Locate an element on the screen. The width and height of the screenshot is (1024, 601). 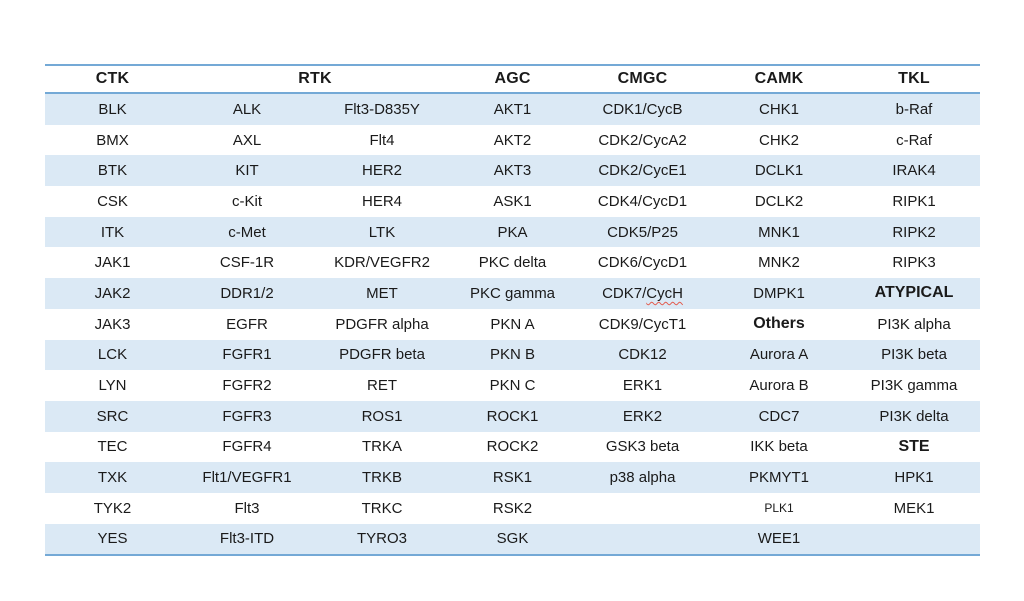
table-cell: Flt3-D835Y is located at coordinates (382, 109).